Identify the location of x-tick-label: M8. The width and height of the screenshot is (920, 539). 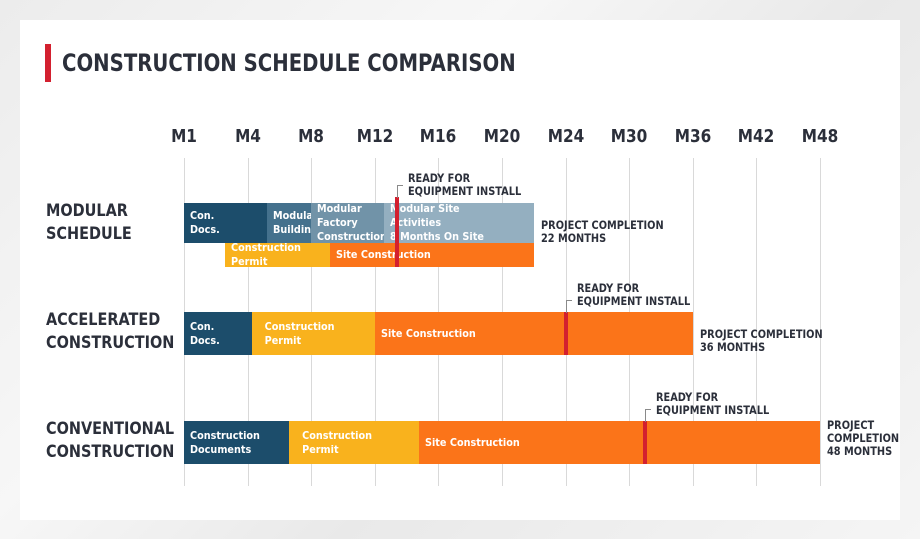
(311, 136).